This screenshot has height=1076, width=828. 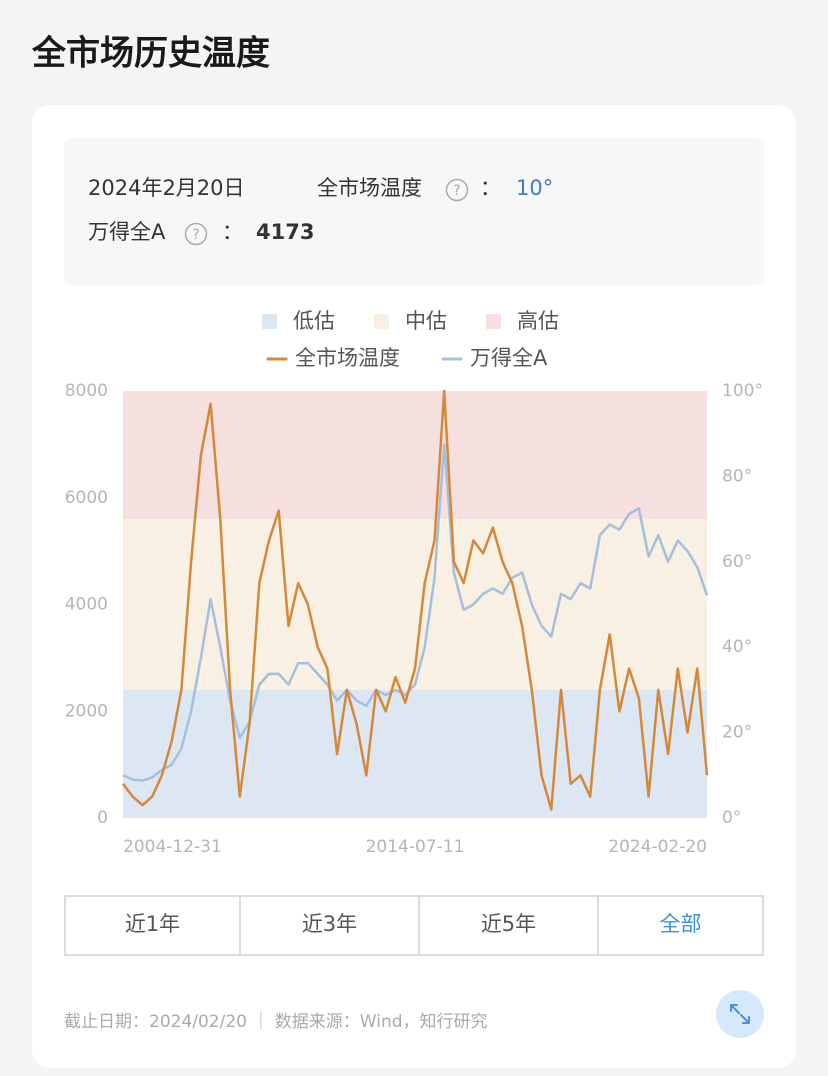 What do you see at coordinates (415, 847) in the screenshot?
I see `x-tick-label: 2014-07-11` at bounding box center [415, 847].